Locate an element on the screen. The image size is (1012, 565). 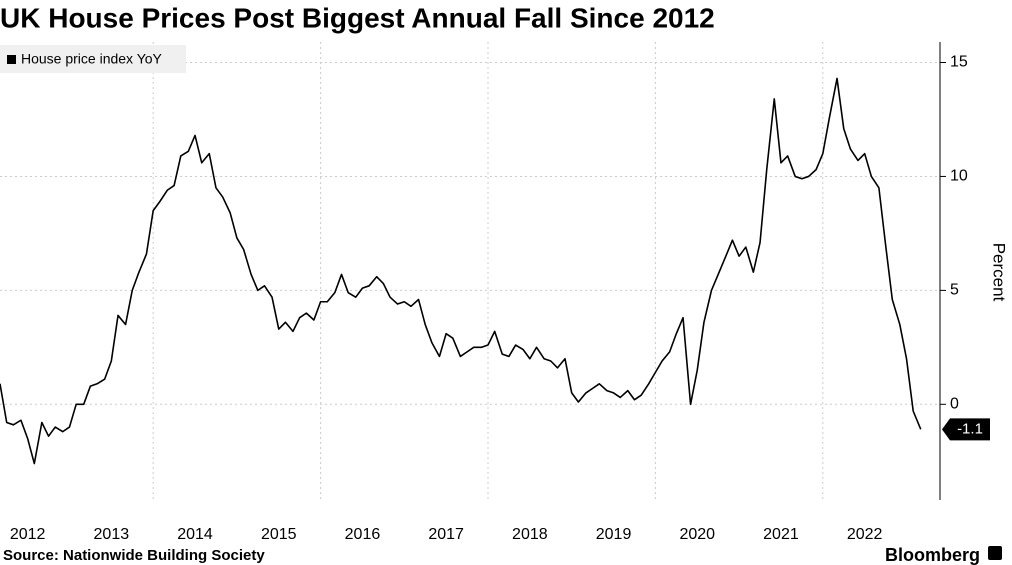
y-tick-label: 5 is located at coordinates (954, 290).